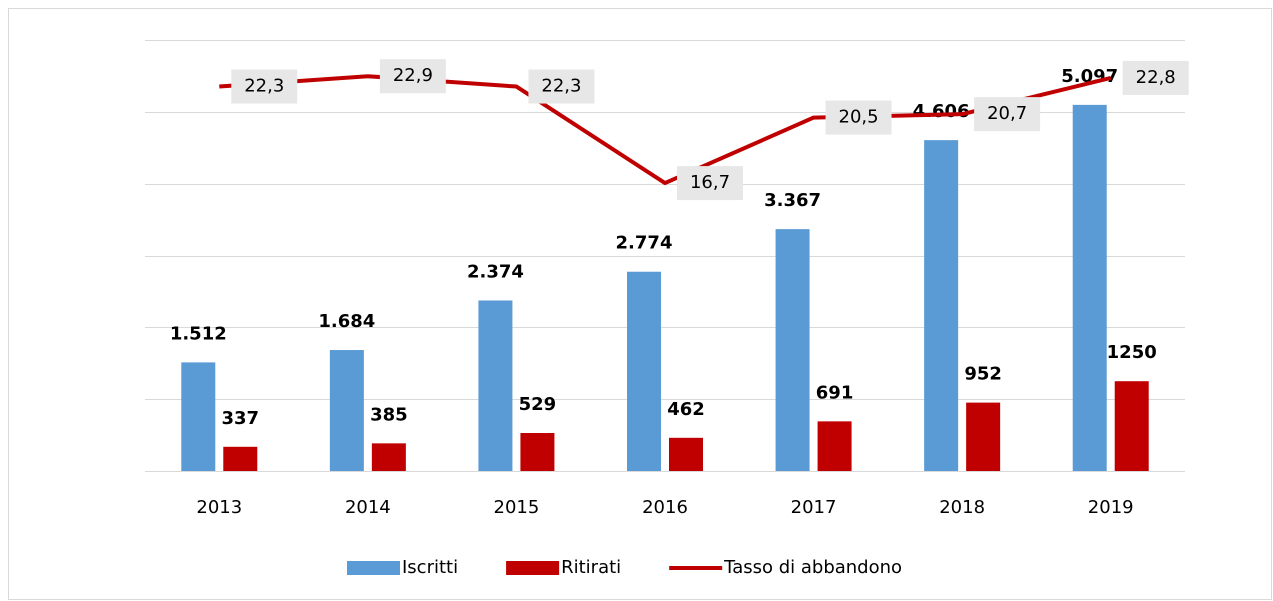 The height and width of the screenshot is (601, 1273). What do you see at coordinates (665, 130) in the screenshot?
I see `line` at bounding box center [665, 130].